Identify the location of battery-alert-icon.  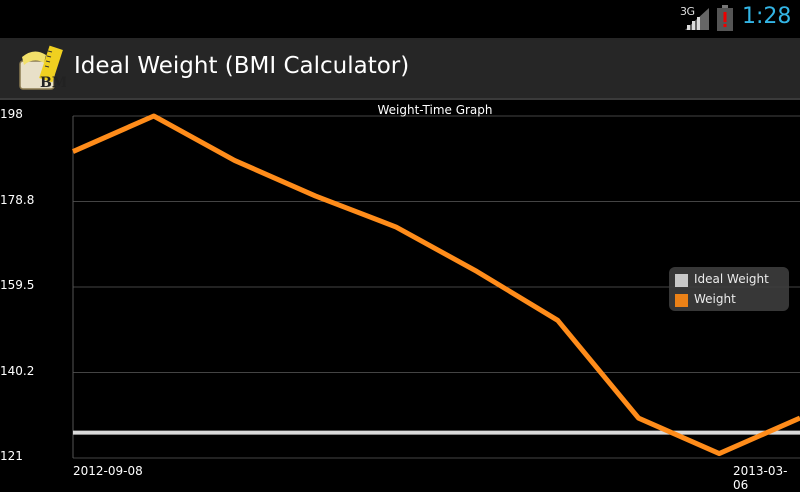
(725, 18).